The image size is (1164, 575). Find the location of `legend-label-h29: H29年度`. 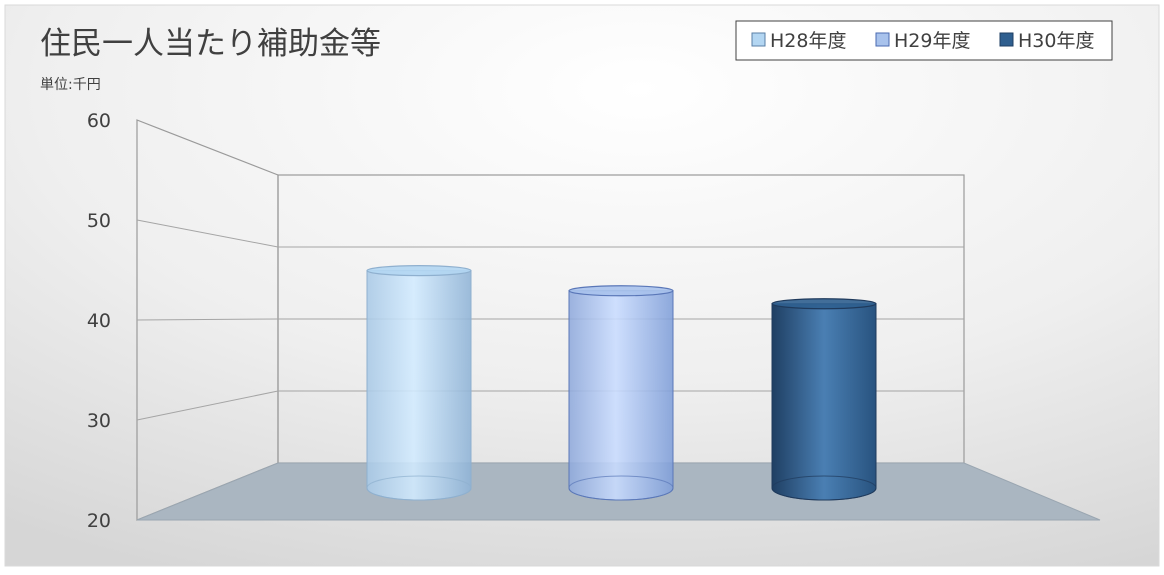

legend-label-h29: H29年度 is located at coordinates (932, 41).